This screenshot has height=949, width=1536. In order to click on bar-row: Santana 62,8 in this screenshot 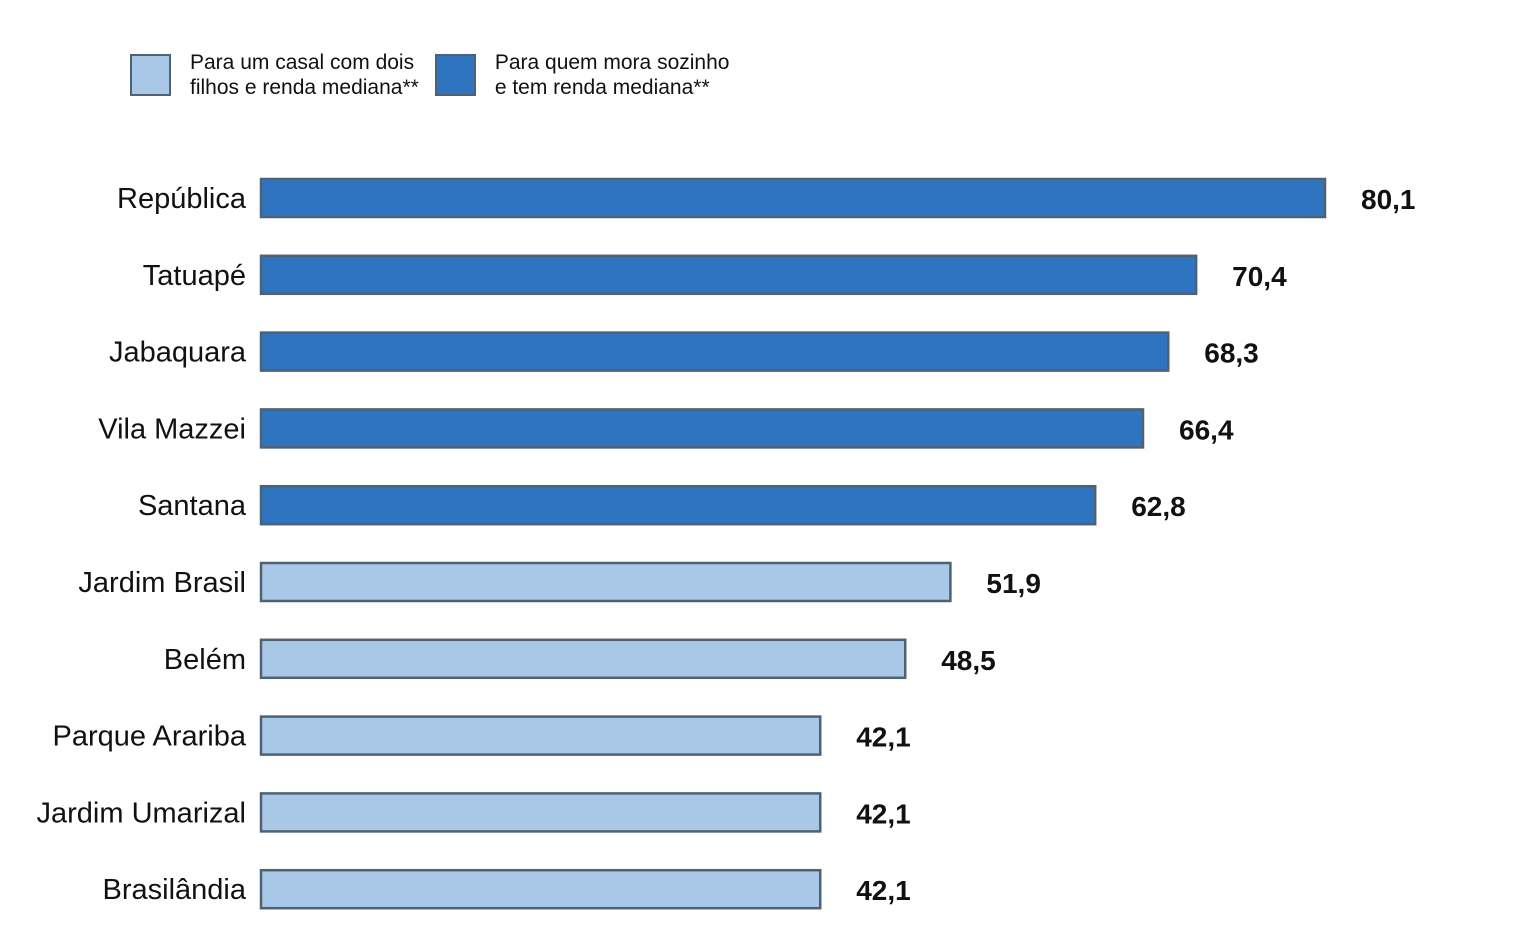, I will do `click(662, 505)`.